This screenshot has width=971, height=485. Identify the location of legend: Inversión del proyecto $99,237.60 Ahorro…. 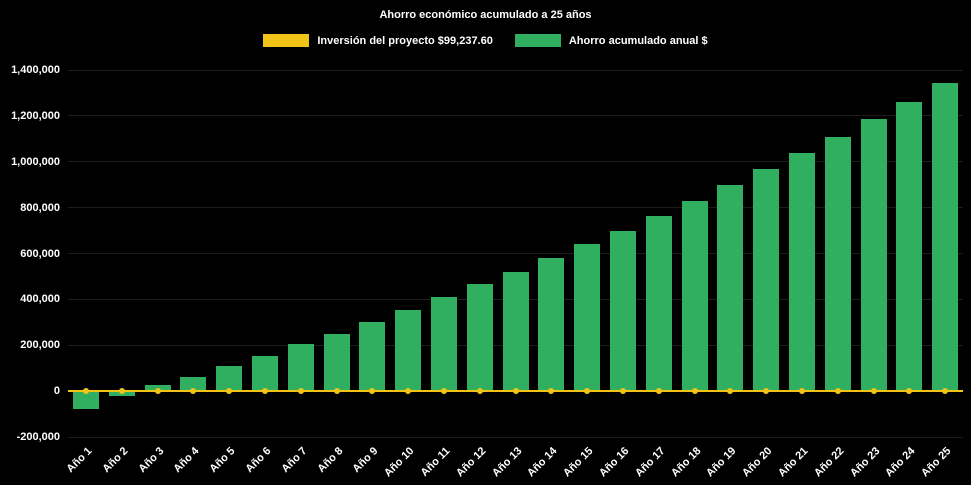
(485, 40).